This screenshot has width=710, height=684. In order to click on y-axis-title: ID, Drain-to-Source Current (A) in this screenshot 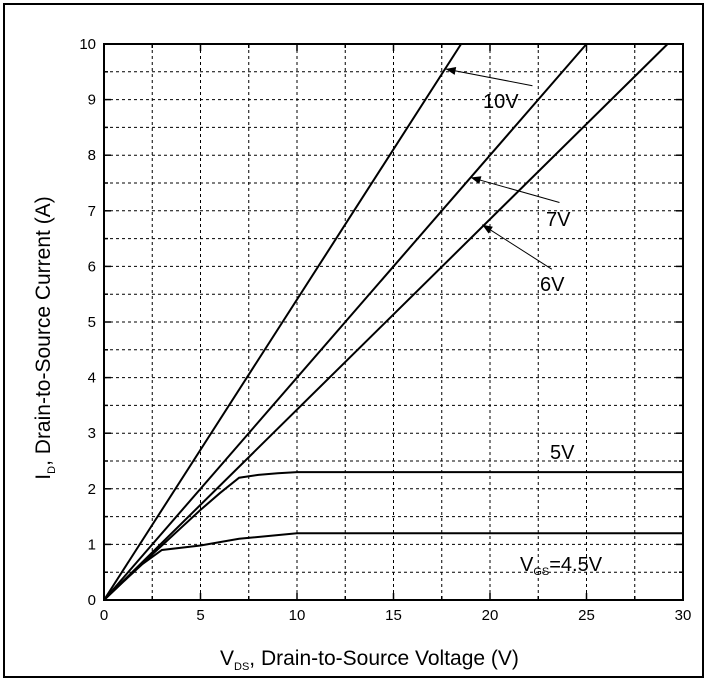, I will do `click(45, 337)`.